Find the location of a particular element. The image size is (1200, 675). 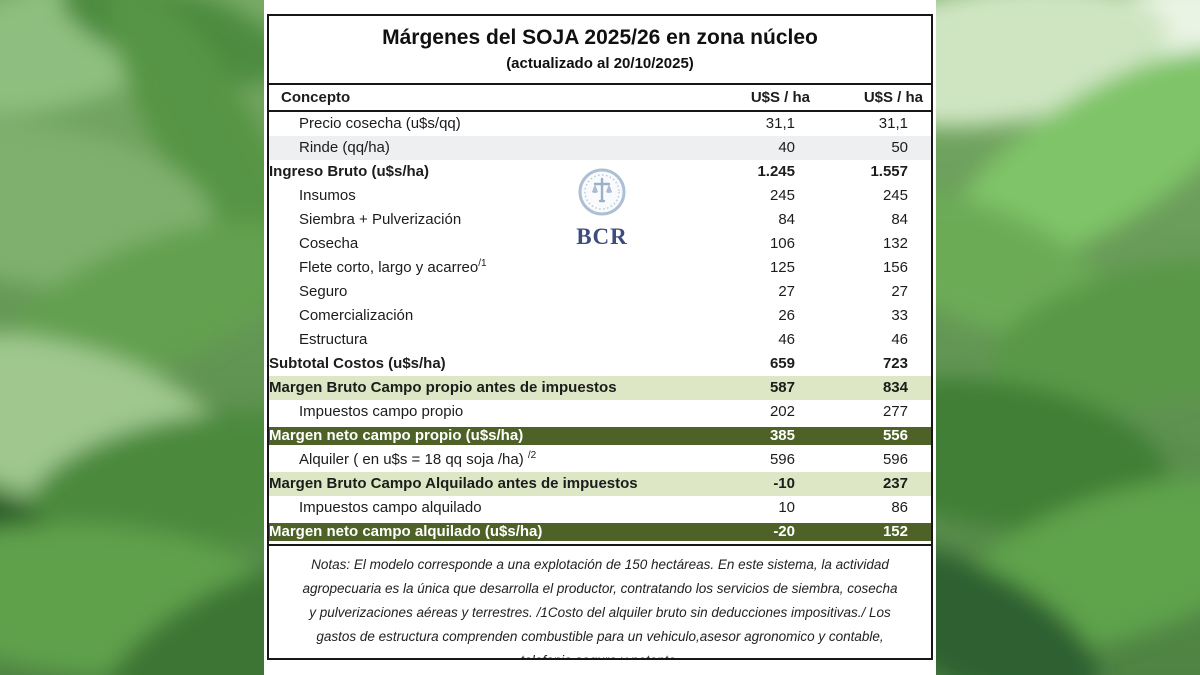

page-subtitle: (actualizado al 20/10/2025) is located at coordinates (600, 63).